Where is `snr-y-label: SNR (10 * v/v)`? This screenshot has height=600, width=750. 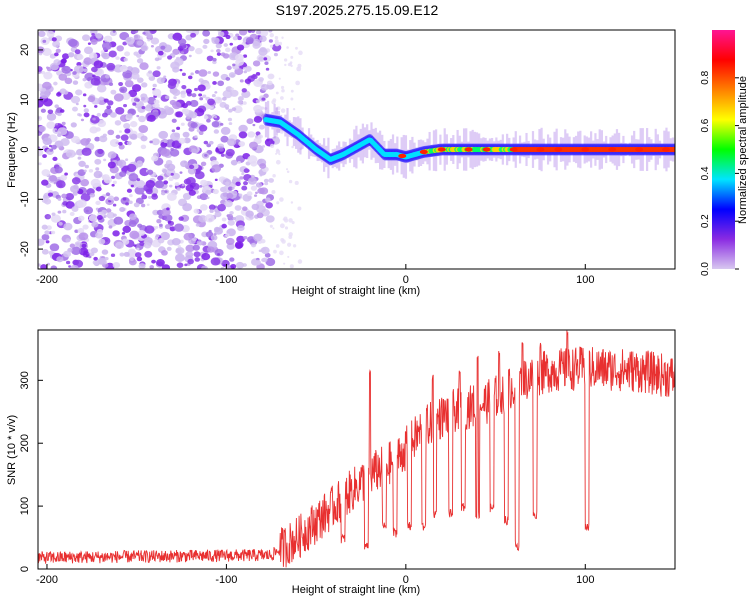
snr-y-label: SNR (10 * v/v) is located at coordinates (12, 450).